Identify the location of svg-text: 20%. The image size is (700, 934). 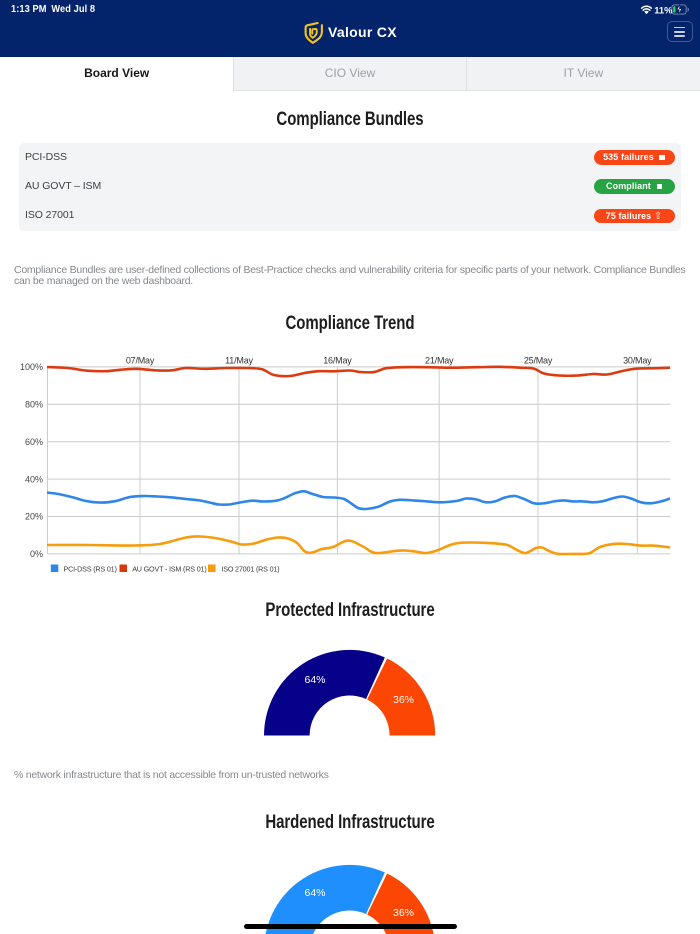
(34, 517).